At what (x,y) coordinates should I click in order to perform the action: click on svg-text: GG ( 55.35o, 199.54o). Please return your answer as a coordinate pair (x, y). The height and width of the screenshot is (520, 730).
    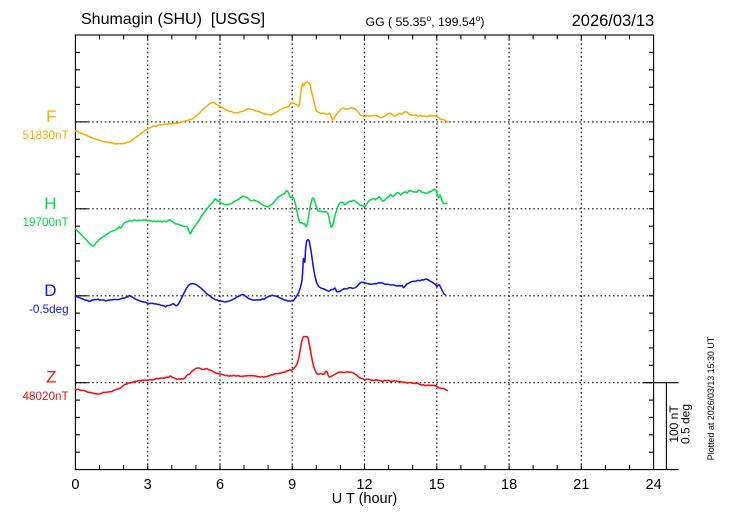
    Looking at the image, I should click on (425, 21).